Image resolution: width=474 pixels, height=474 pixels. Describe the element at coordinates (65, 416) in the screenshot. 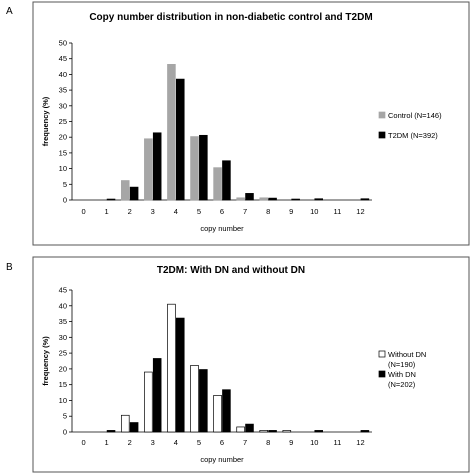

I see `panel-b-y-tick-label: 5` at that location.